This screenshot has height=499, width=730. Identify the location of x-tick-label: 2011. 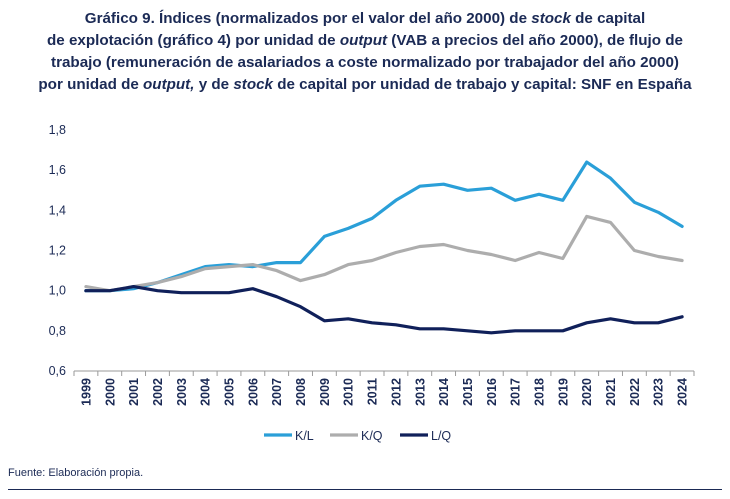
(373, 391).